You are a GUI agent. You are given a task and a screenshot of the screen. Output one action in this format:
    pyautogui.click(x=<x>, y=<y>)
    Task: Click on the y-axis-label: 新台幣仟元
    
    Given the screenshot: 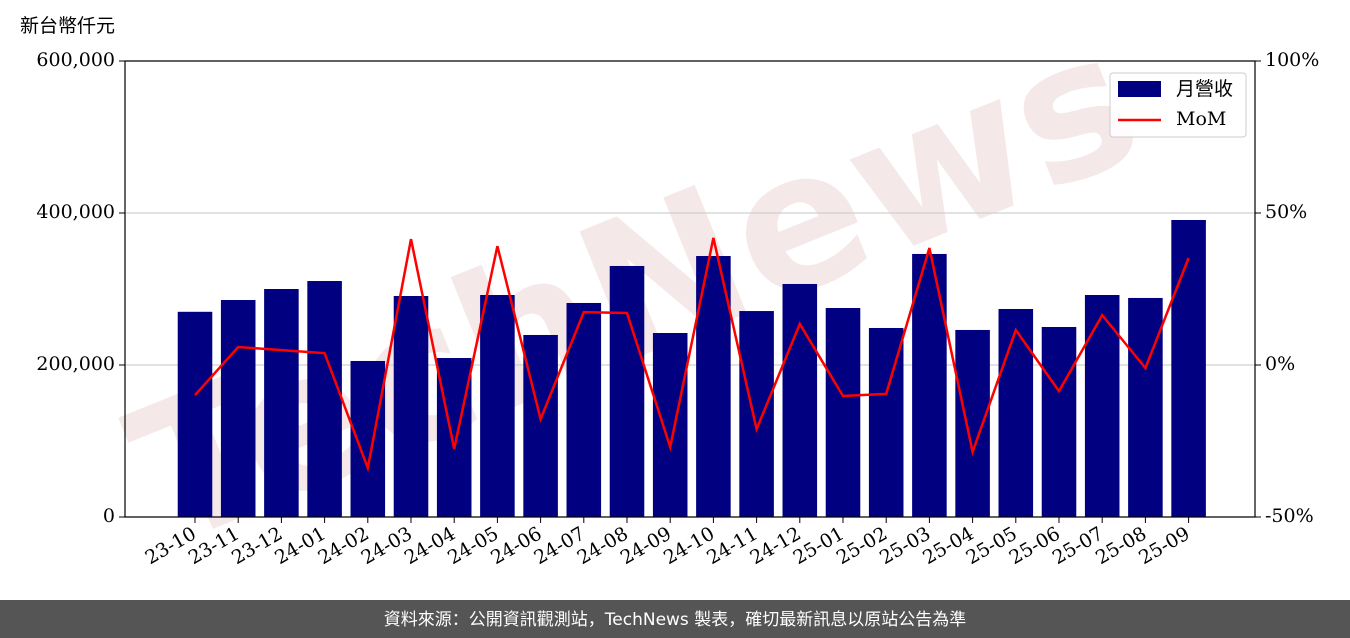 What is the action you would take?
    pyautogui.click(x=67, y=26)
    